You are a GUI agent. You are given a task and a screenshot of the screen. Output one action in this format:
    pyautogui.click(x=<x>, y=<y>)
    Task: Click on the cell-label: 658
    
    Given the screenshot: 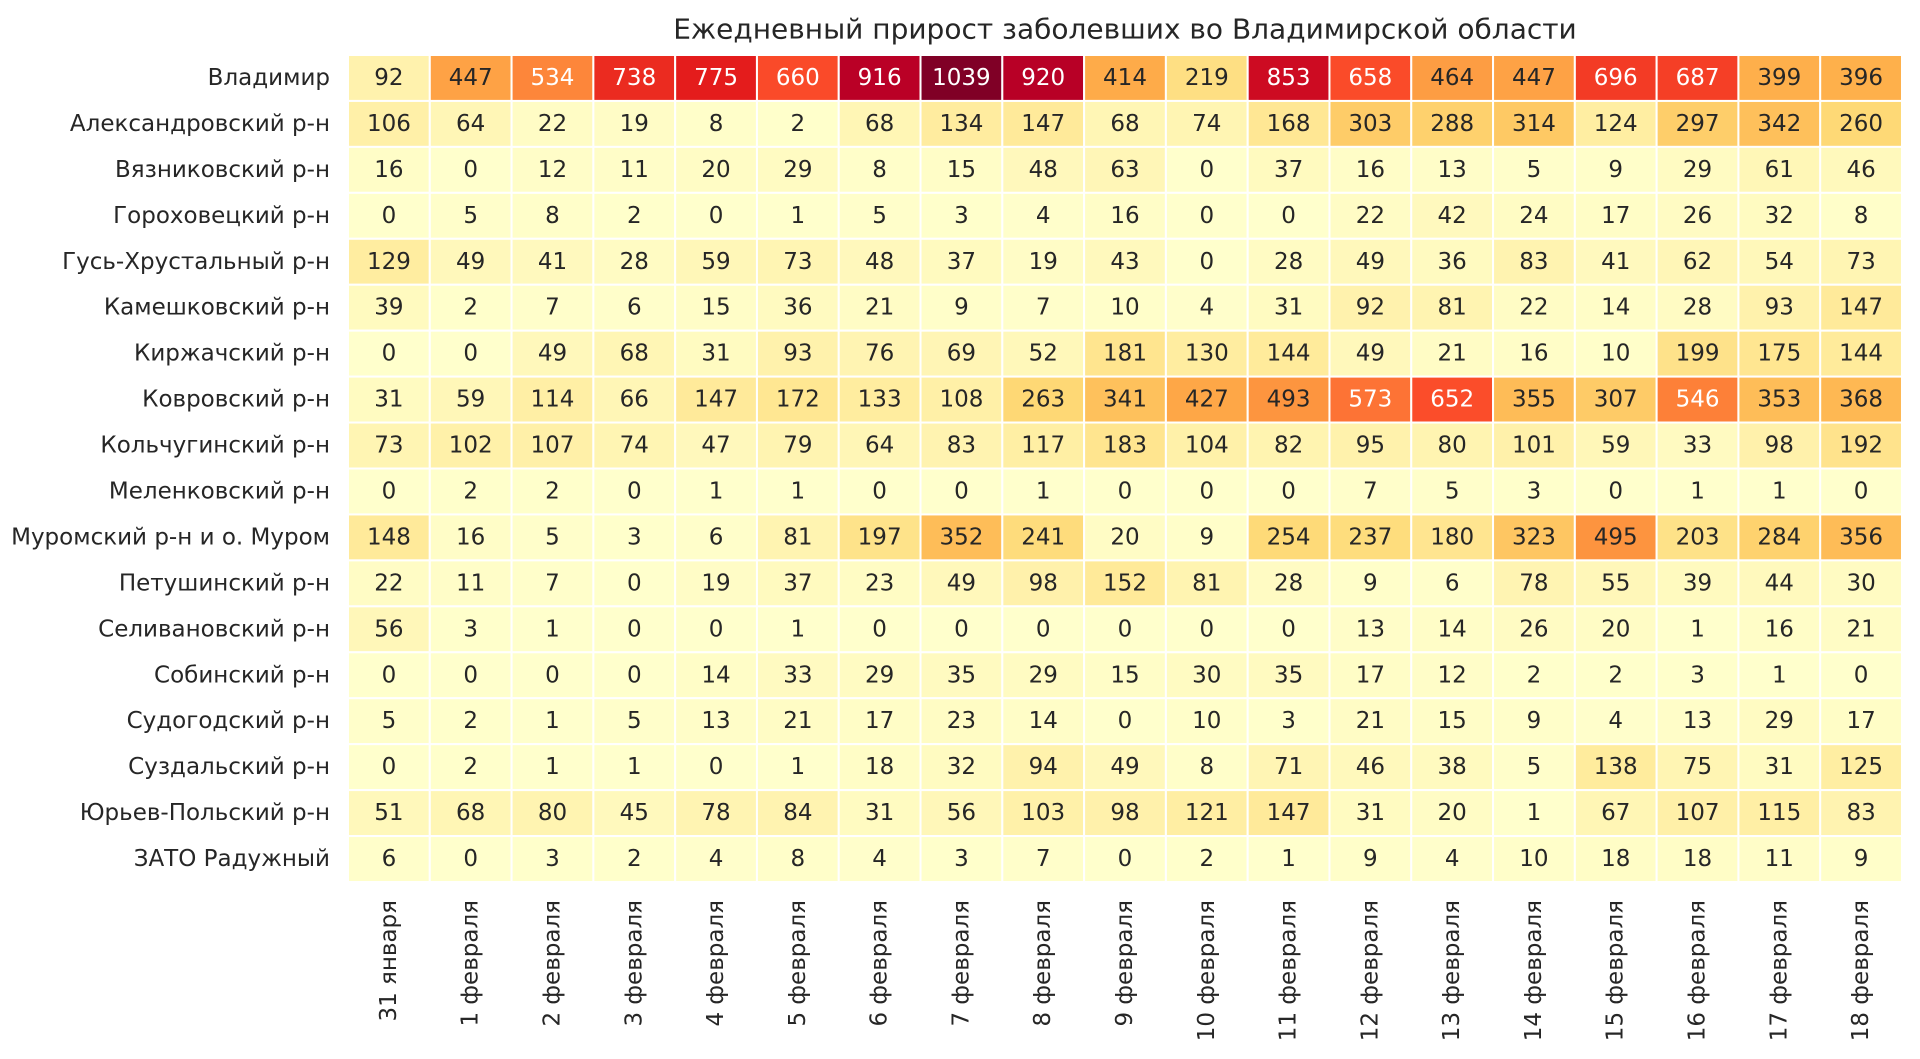 What is the action you would take?
    pyautogui.click(x=1370, y=78)
    